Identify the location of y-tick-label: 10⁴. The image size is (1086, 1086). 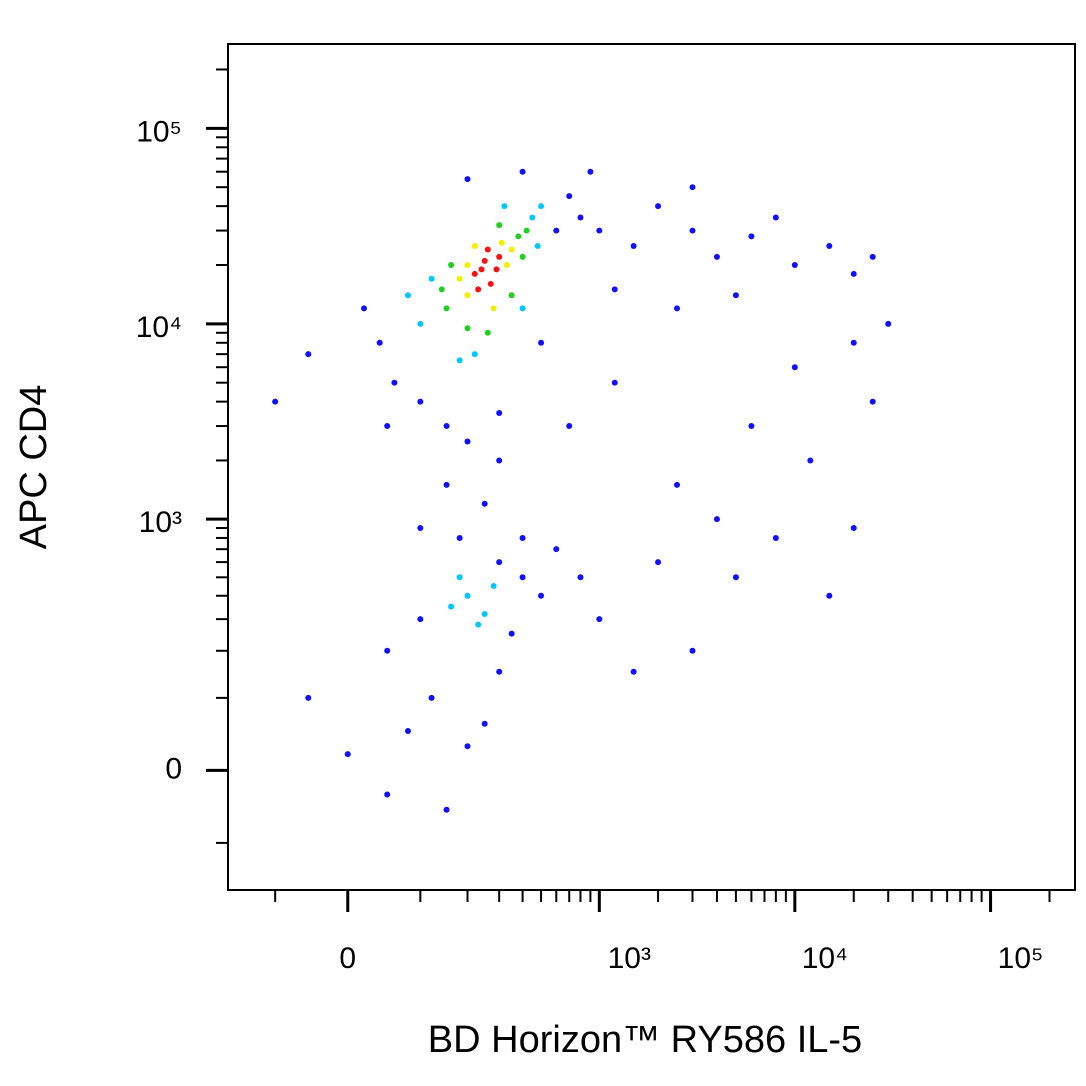
(159, 327).